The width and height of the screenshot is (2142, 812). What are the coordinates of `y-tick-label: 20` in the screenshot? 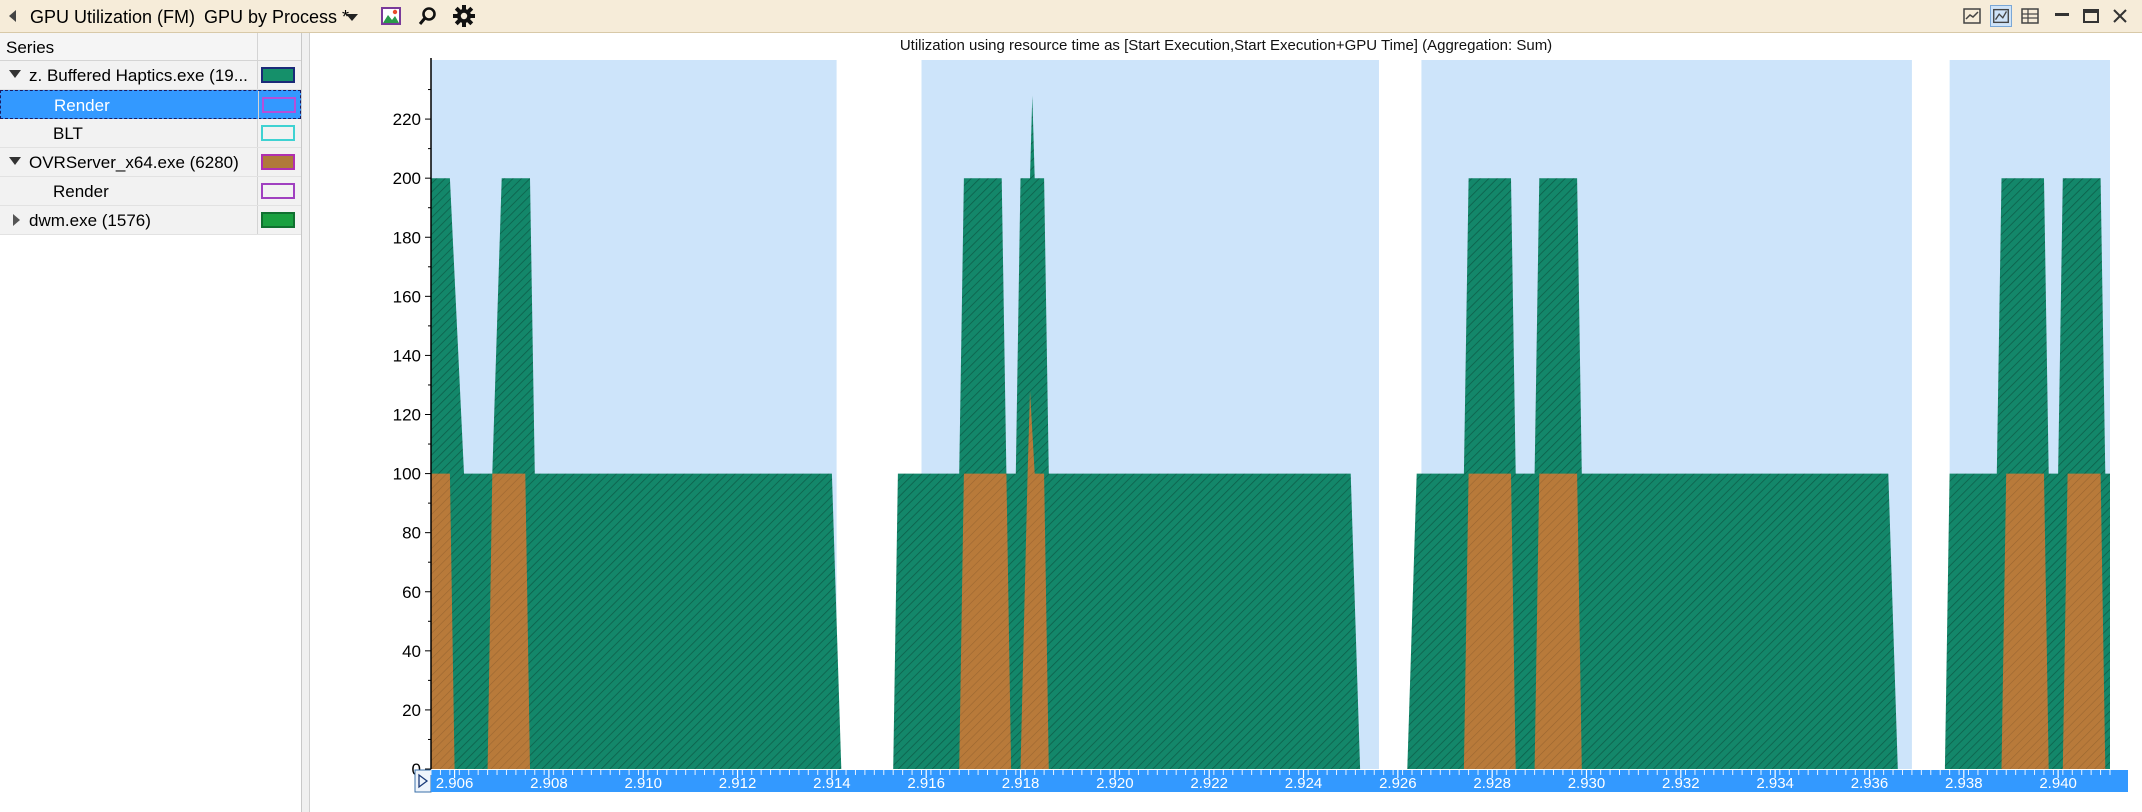 It's located at (411, 710).